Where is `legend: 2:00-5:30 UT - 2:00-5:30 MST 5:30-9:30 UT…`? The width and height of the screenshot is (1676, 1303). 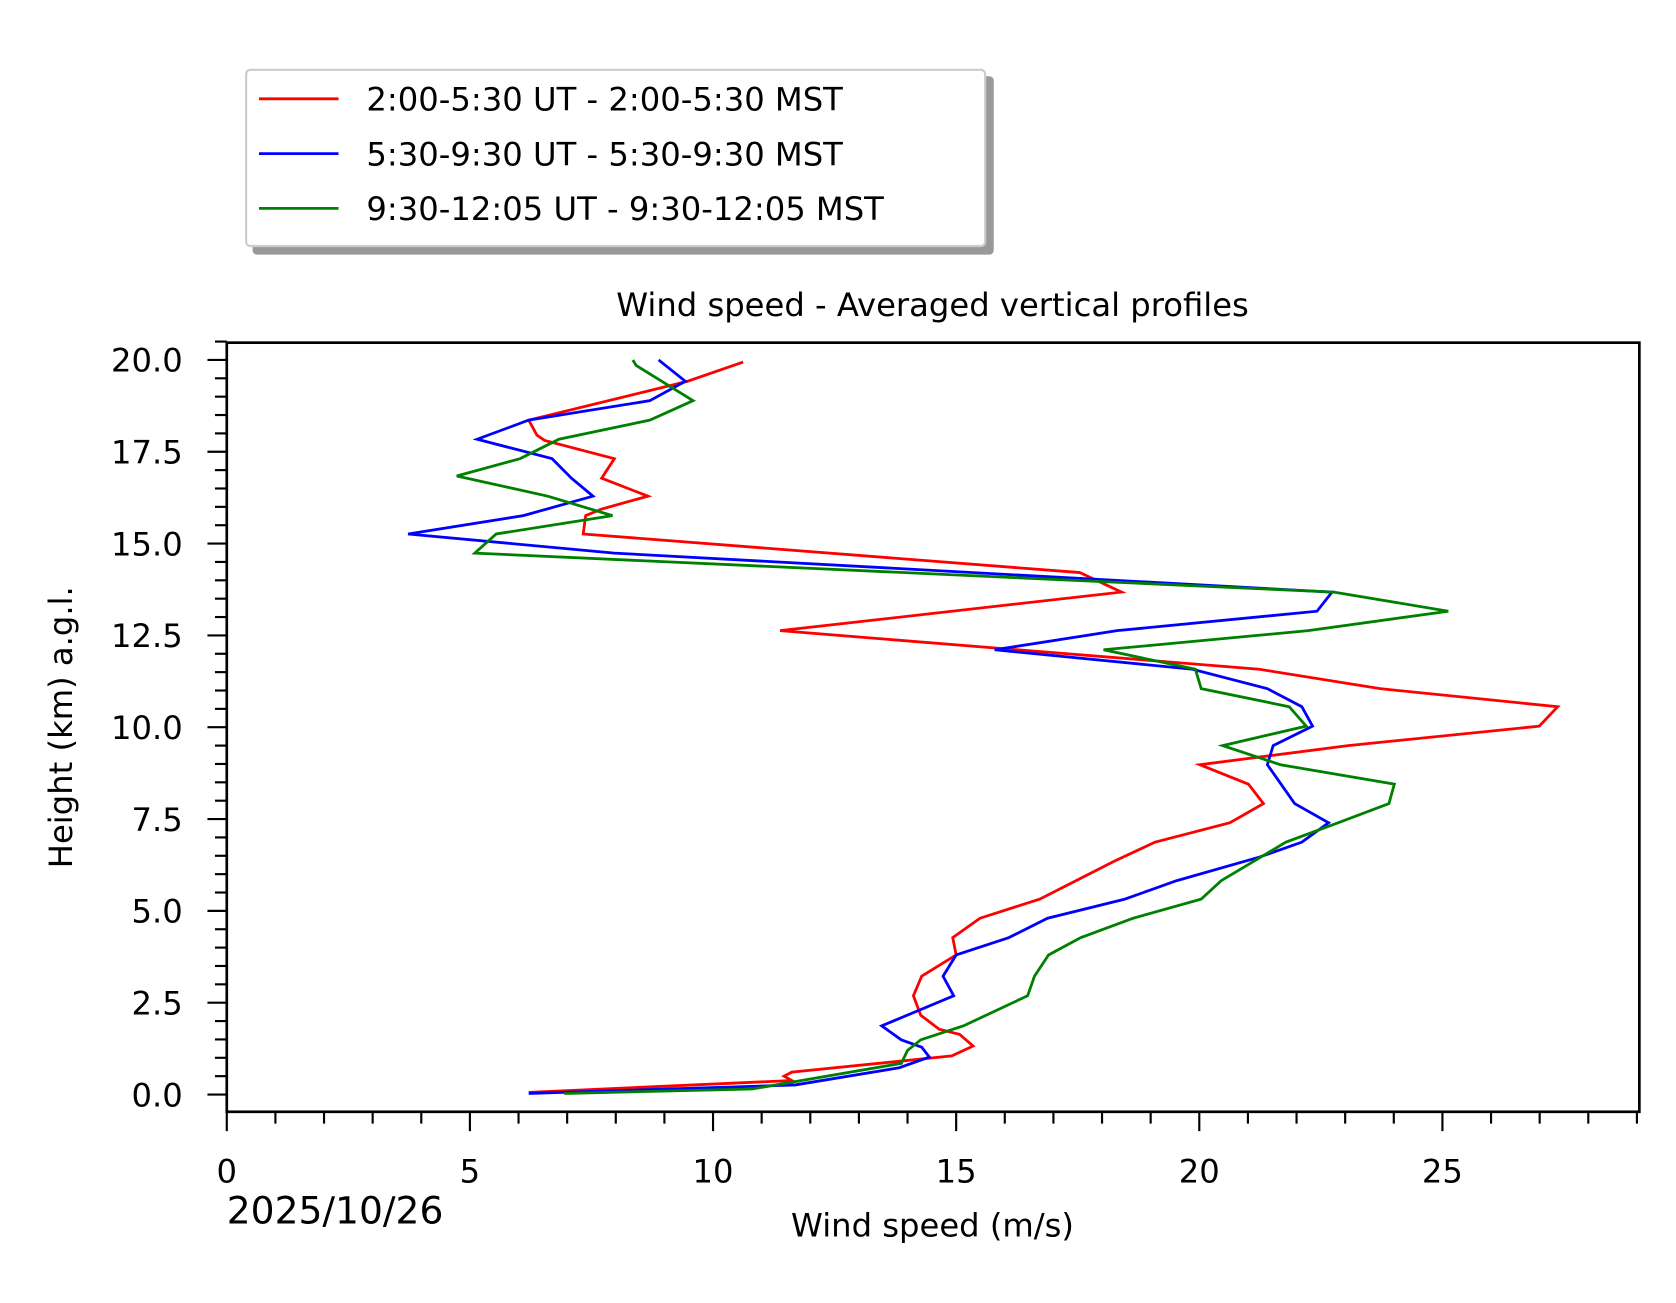 legend: 2:00-5:30 UT - 2:00-5:30 MST 5:30-9:30 UT… is located at coordinates (619, 161).